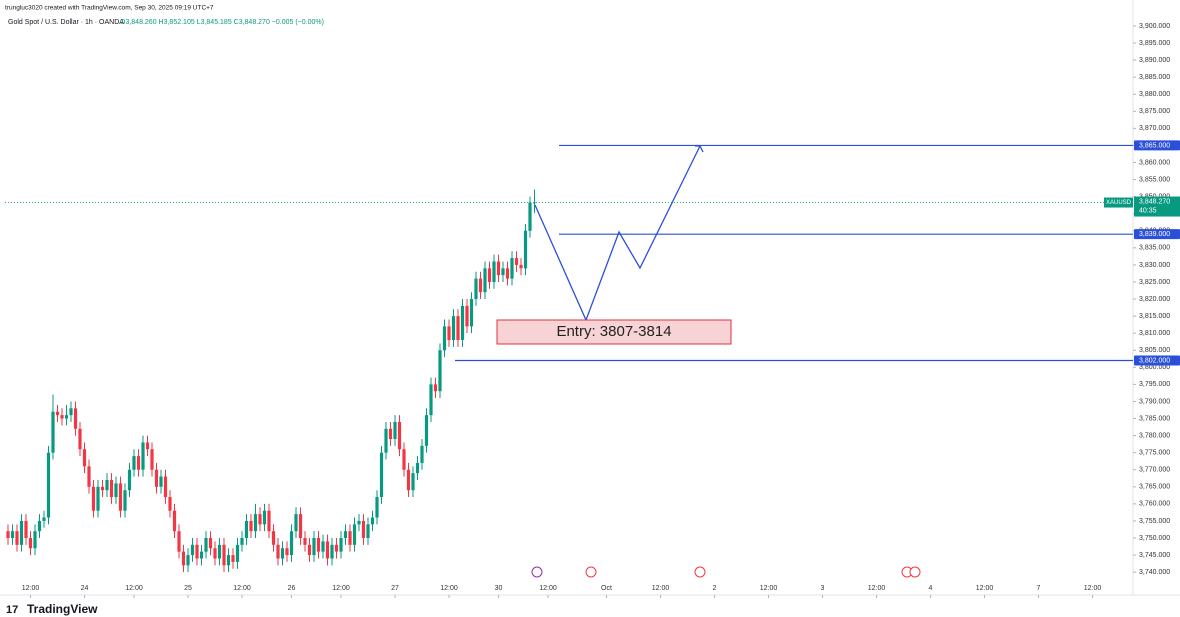 This screenshot has width=1180, height=617. I want to click on y-tick-label: 3,835.000, so click(1154, 248).